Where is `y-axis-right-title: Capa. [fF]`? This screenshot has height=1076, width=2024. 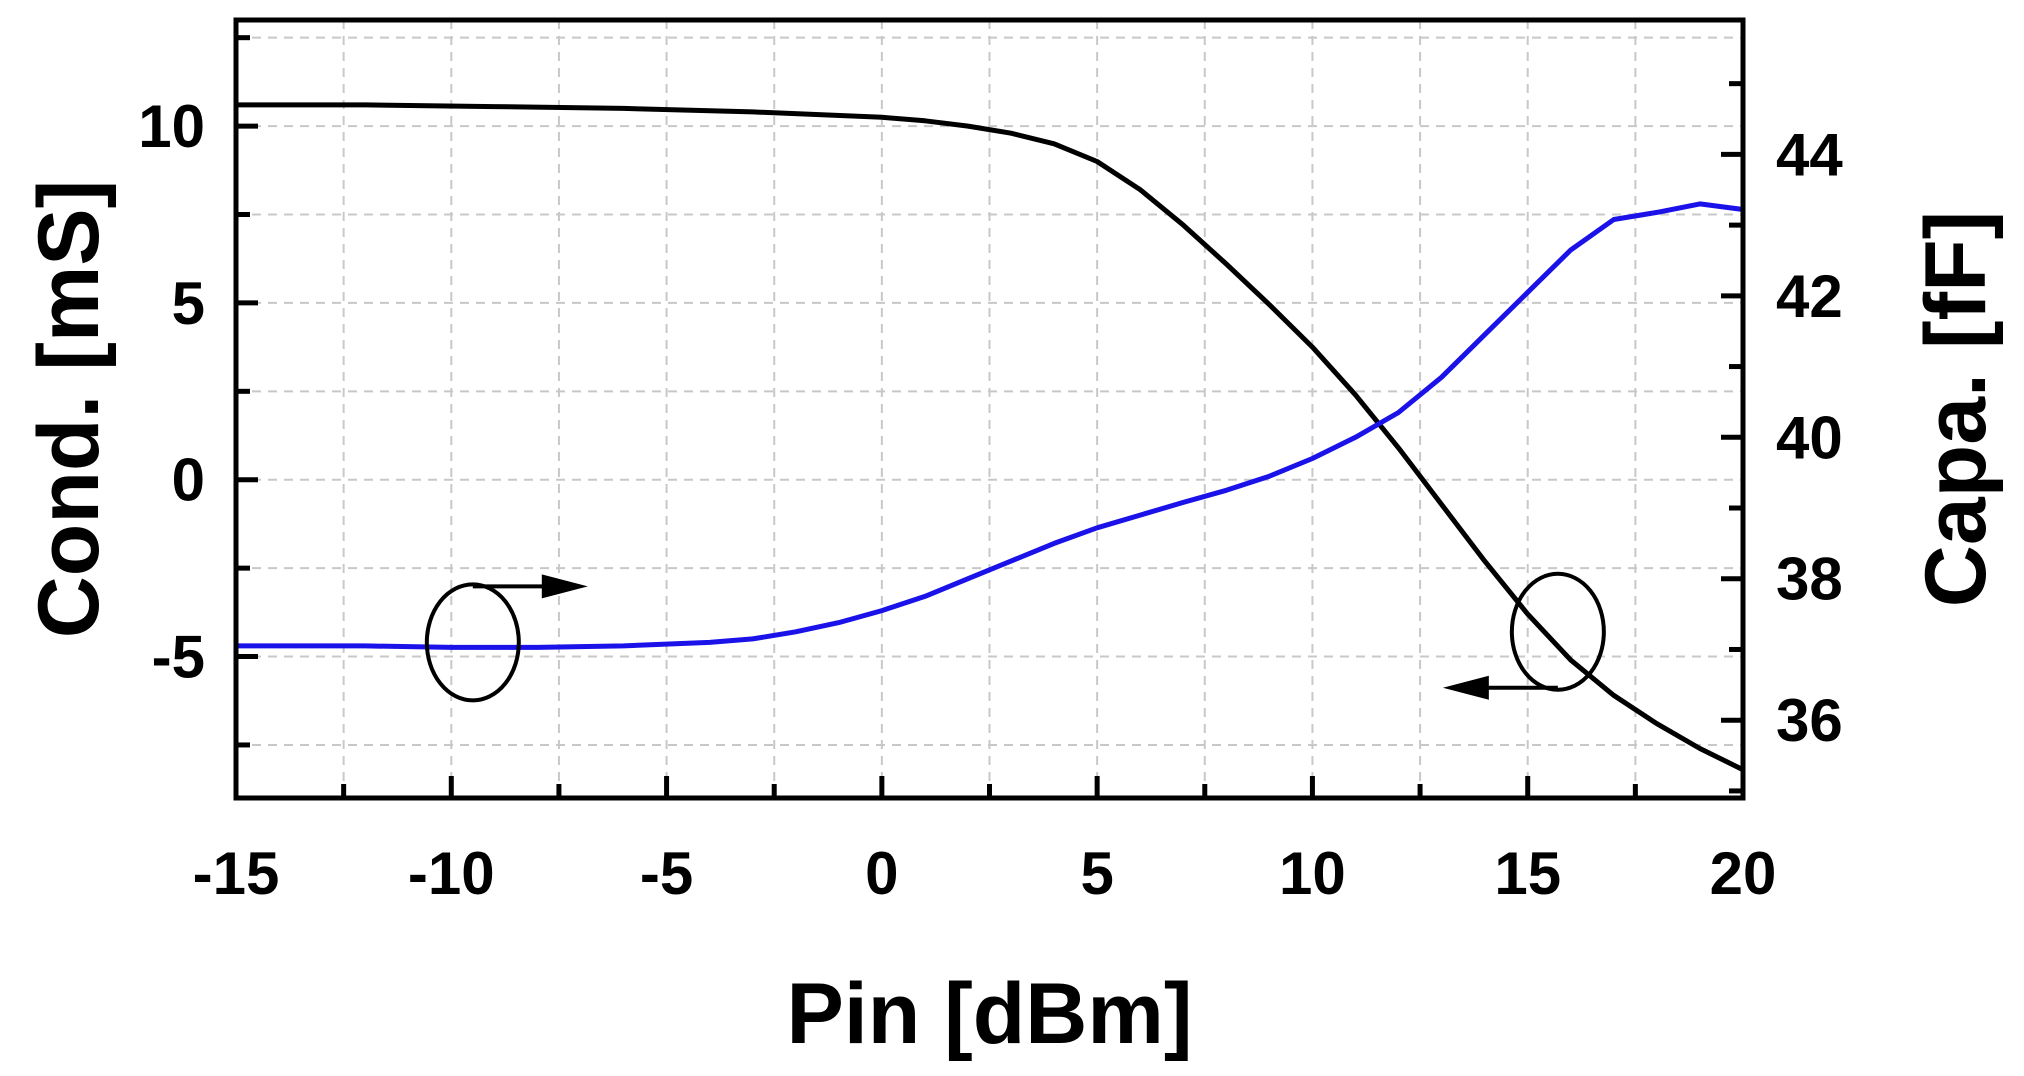
y-axis-right-title: Capa. [fF] is located at coordinates (1956, 409).